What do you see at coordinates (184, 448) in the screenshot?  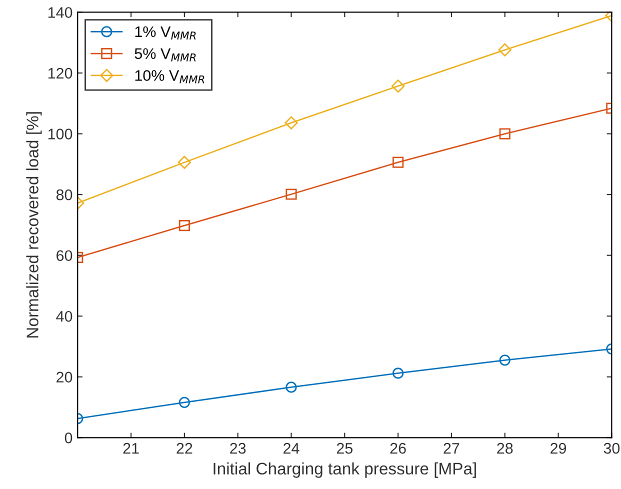 I see `x-tick-label: 22` at bounding box center [184, 448].